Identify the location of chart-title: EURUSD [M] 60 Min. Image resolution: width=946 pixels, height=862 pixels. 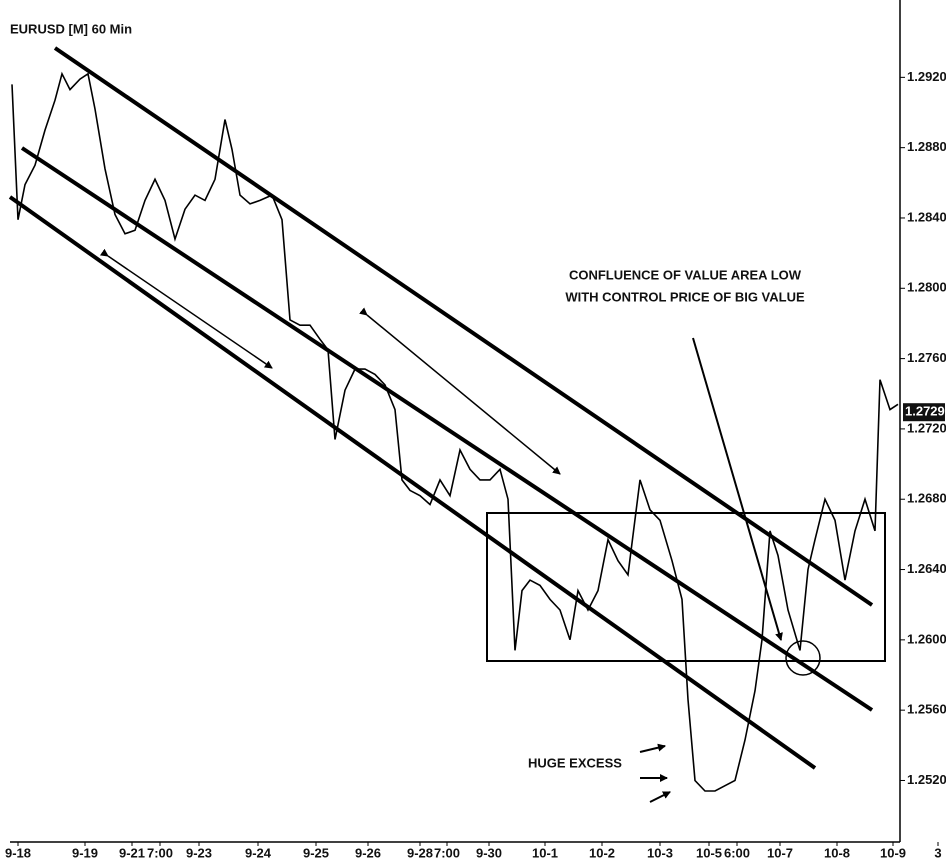
(71, 28).